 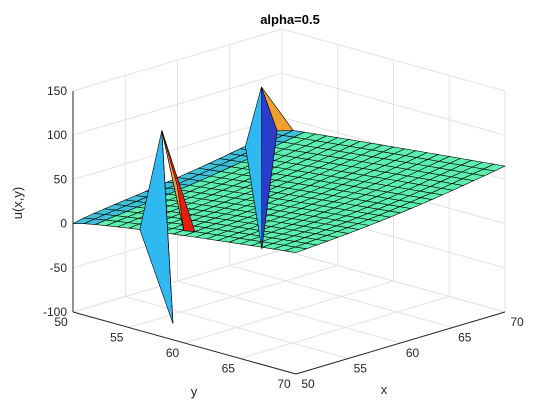 What do you see at coordinates (361, 369) in the screenshot?
I see `x-tick-label: 55` at bounding box center [361, 369].